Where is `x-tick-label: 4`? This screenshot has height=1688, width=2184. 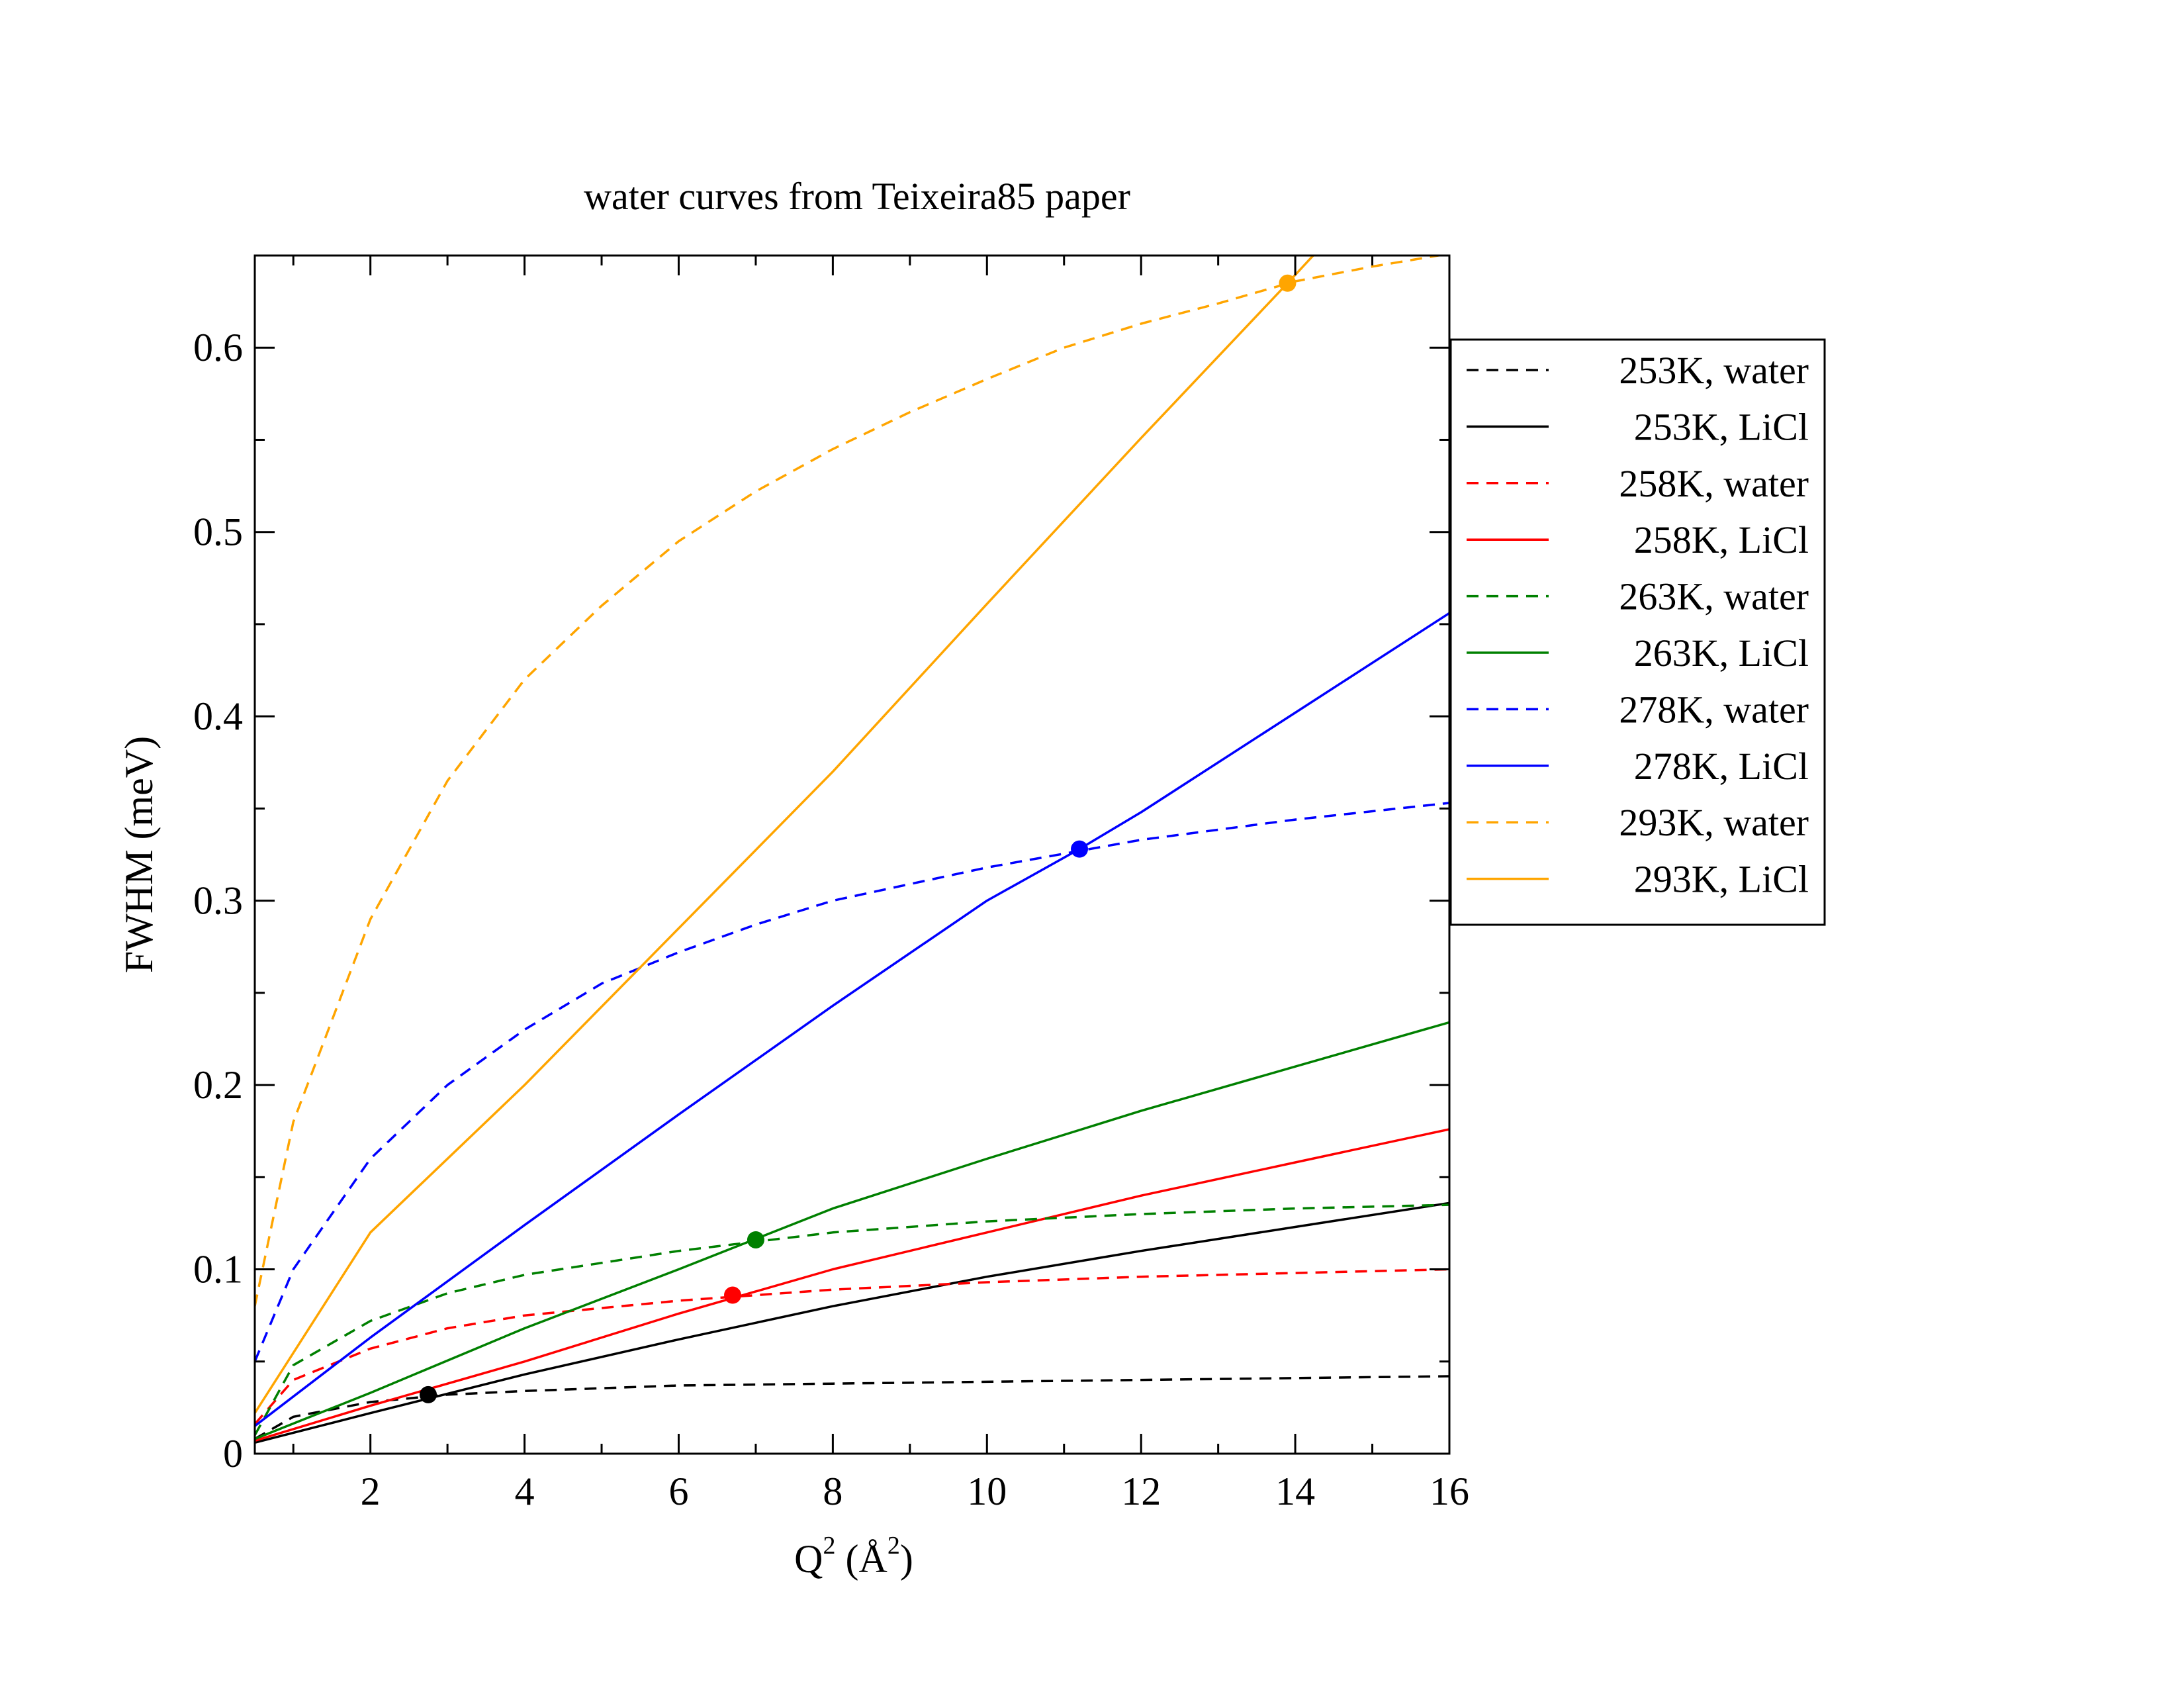 x-tick-label: 4 is located at coordinates (525, 1491).